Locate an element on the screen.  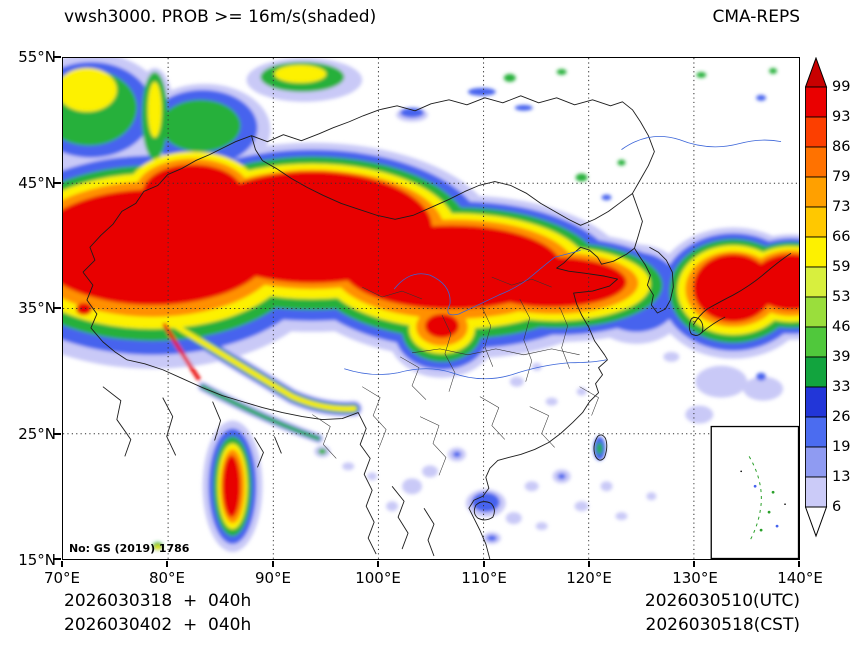
y-tick-label: 45°N is located at coordinates (37, 183).